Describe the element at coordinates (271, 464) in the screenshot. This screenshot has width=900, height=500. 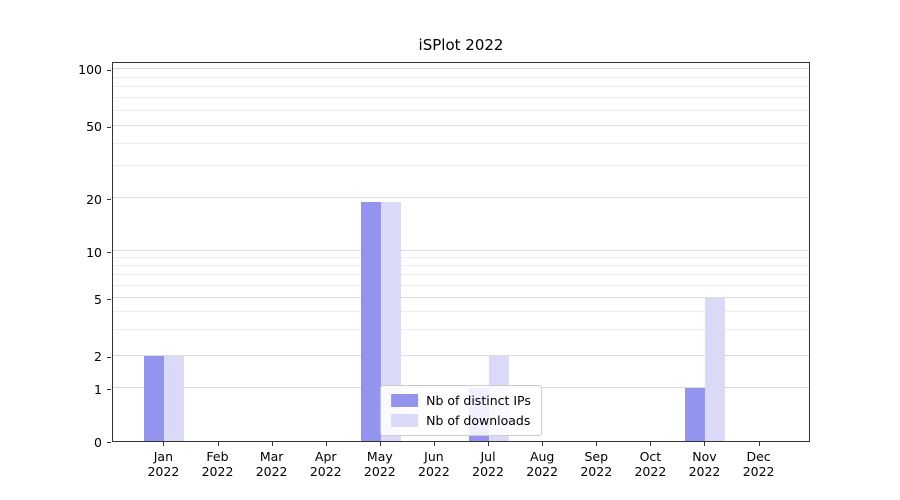
I see `x-tick-label: Mar 2022` at that location.